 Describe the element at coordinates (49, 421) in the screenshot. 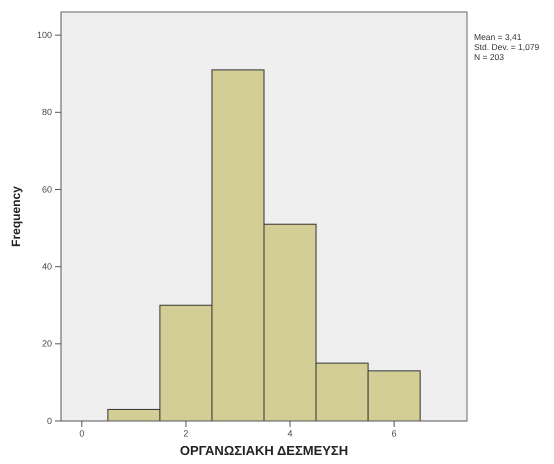

I see `y-tick-label: 0` at that location.